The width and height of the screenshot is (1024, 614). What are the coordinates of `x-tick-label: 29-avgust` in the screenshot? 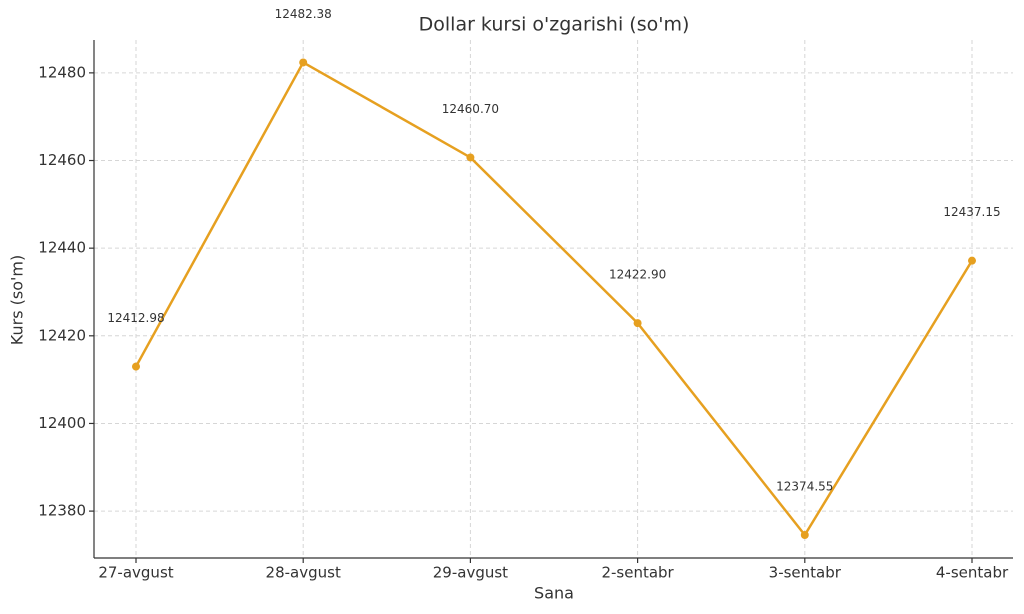 It's located at (470, 573).